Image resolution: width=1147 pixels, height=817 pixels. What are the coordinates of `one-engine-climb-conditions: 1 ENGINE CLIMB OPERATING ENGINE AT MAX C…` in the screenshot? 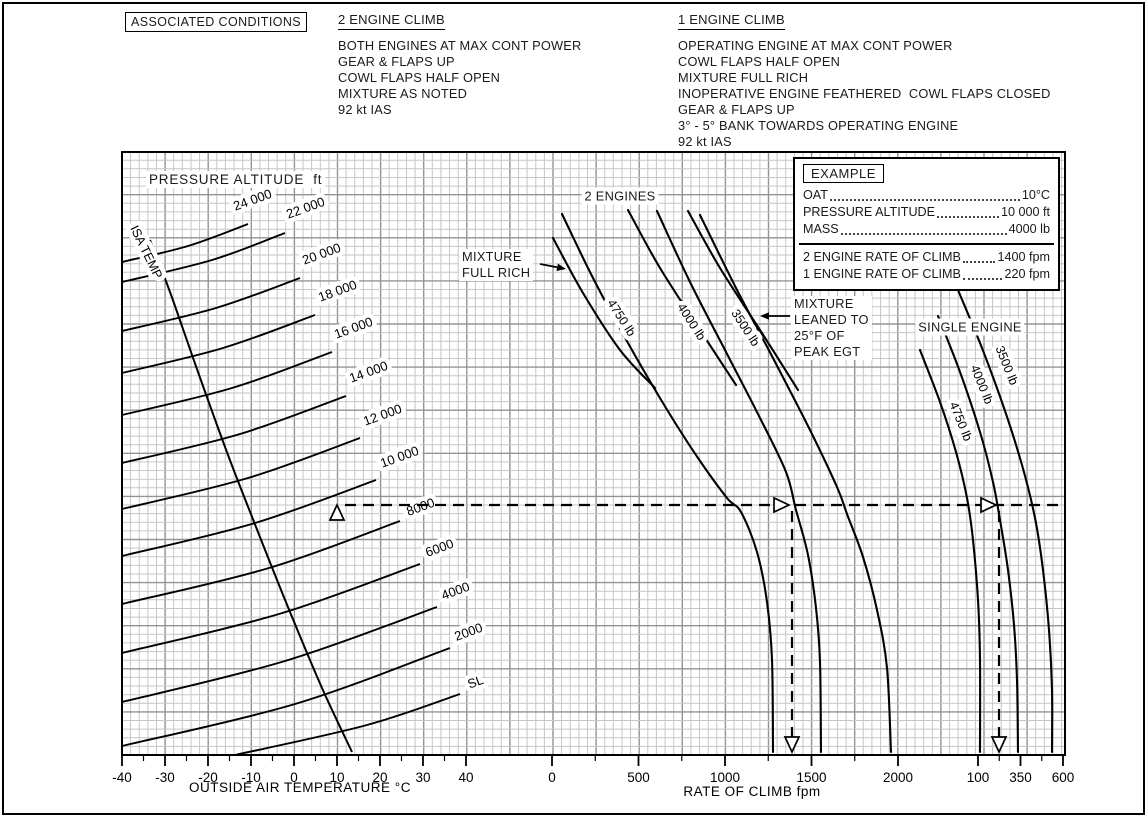 It's located at (864, 81).